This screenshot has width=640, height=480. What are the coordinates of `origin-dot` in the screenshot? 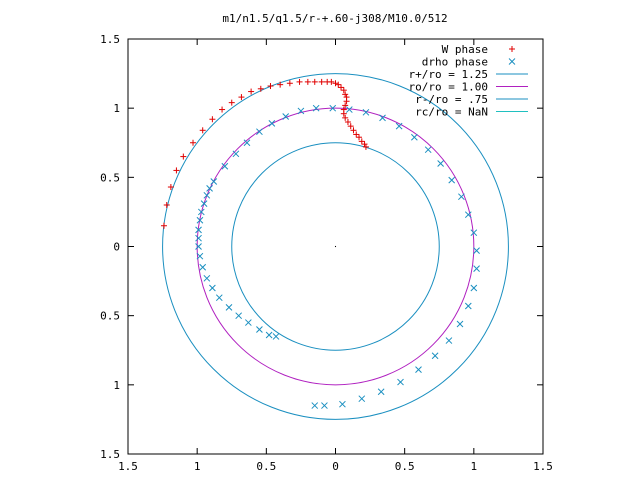 It's located at (335, 246).